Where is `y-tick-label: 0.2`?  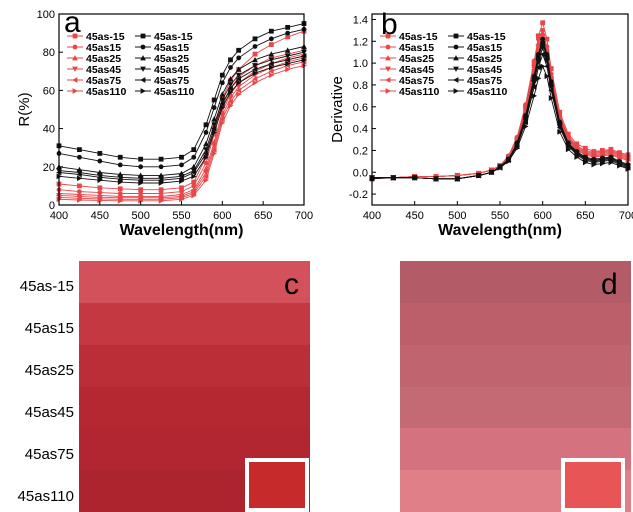
y-tick-label: 0.2 is located at coordinates (360, 151).